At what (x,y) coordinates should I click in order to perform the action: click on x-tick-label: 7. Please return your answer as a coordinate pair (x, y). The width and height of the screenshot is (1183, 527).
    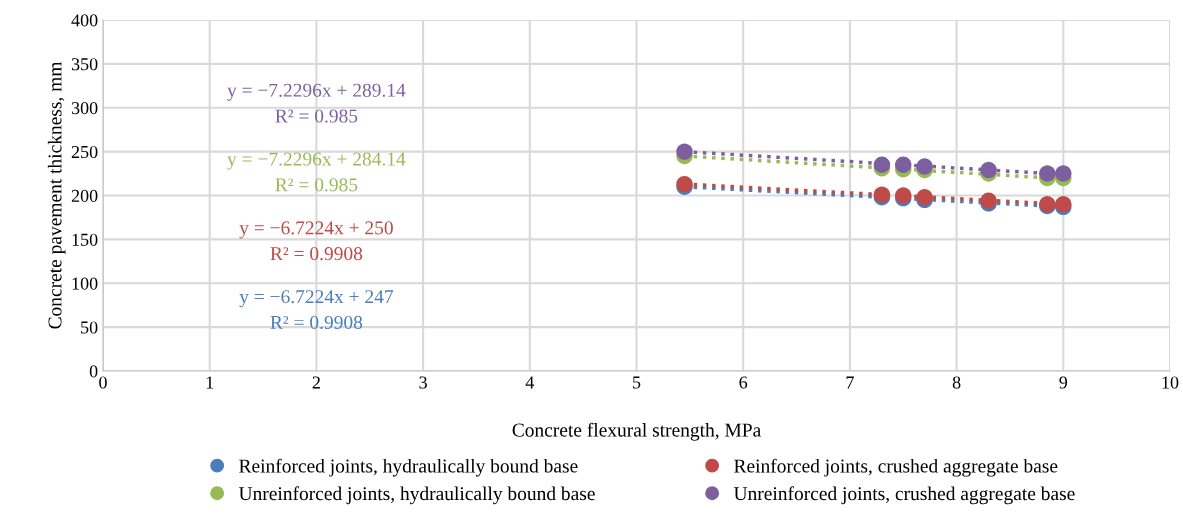
    Looking at the image, I should click on (850, 382).